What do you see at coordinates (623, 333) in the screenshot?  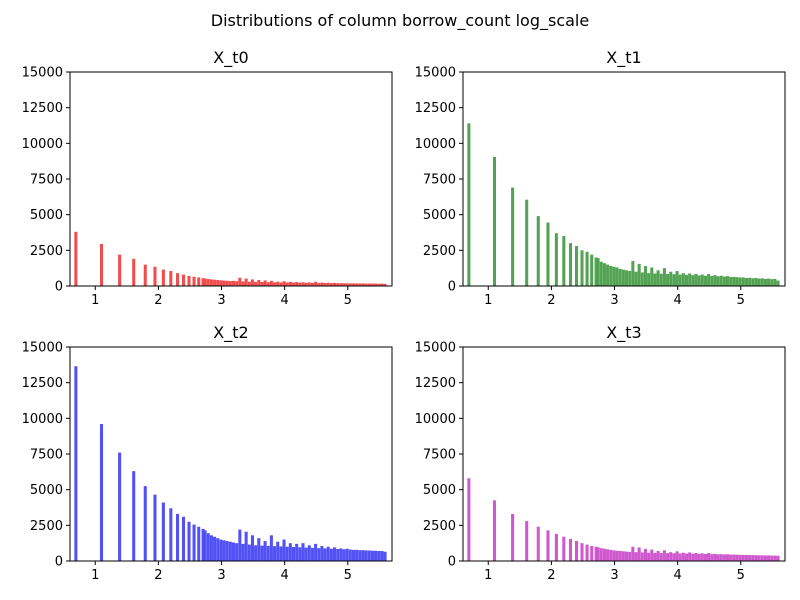 I see `subplot-title: X_t3` at bounding box center [623, 333].